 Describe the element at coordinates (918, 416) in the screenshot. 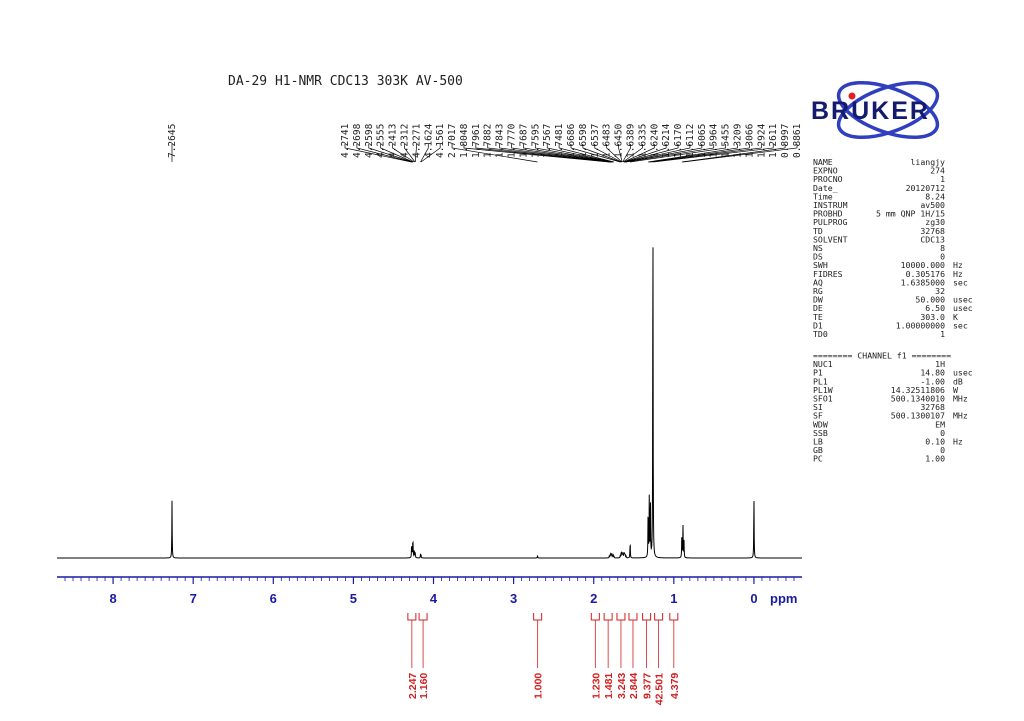

I see `param-value: 500.1300107` at that location.